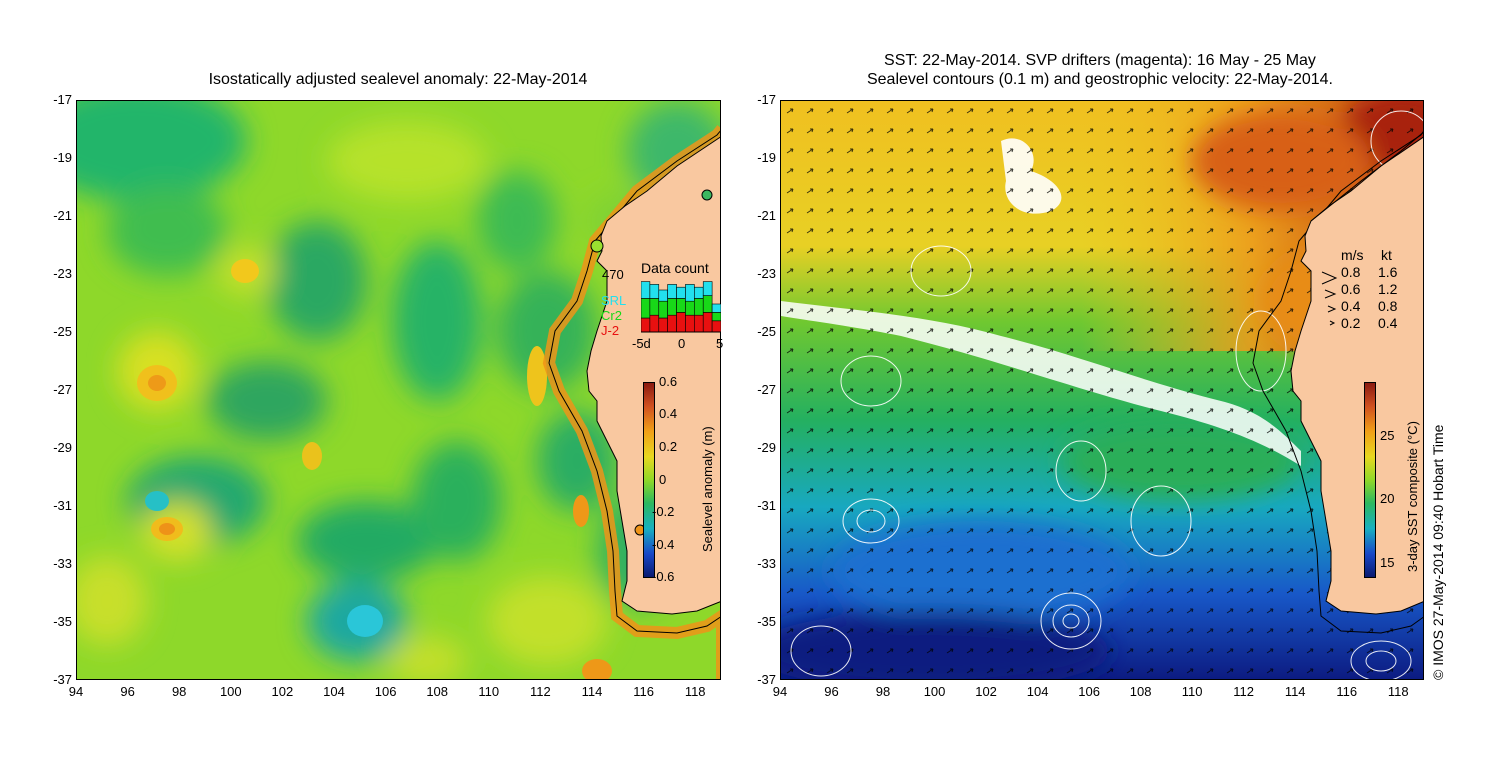 The height and width of the screenshot is (780, 1500). I want to click on velocity-row-1-ms: 0.6, so click(1351, 289).